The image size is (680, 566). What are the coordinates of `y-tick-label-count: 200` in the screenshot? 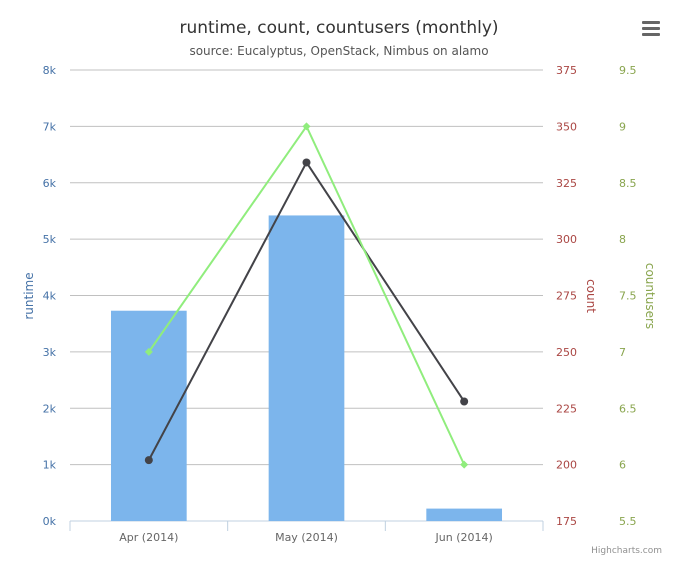 It's located at (566, 465).